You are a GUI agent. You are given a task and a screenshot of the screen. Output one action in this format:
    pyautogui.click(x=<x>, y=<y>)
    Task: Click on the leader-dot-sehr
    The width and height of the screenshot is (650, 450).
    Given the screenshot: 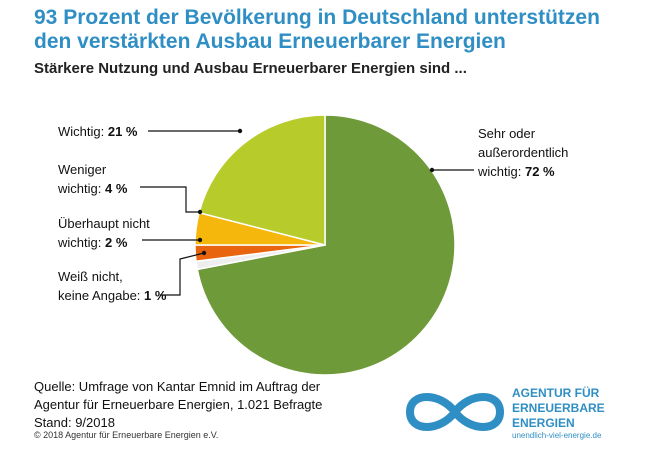 What is the action you would take?
    pyautogui.click(x=432, y=170)
    